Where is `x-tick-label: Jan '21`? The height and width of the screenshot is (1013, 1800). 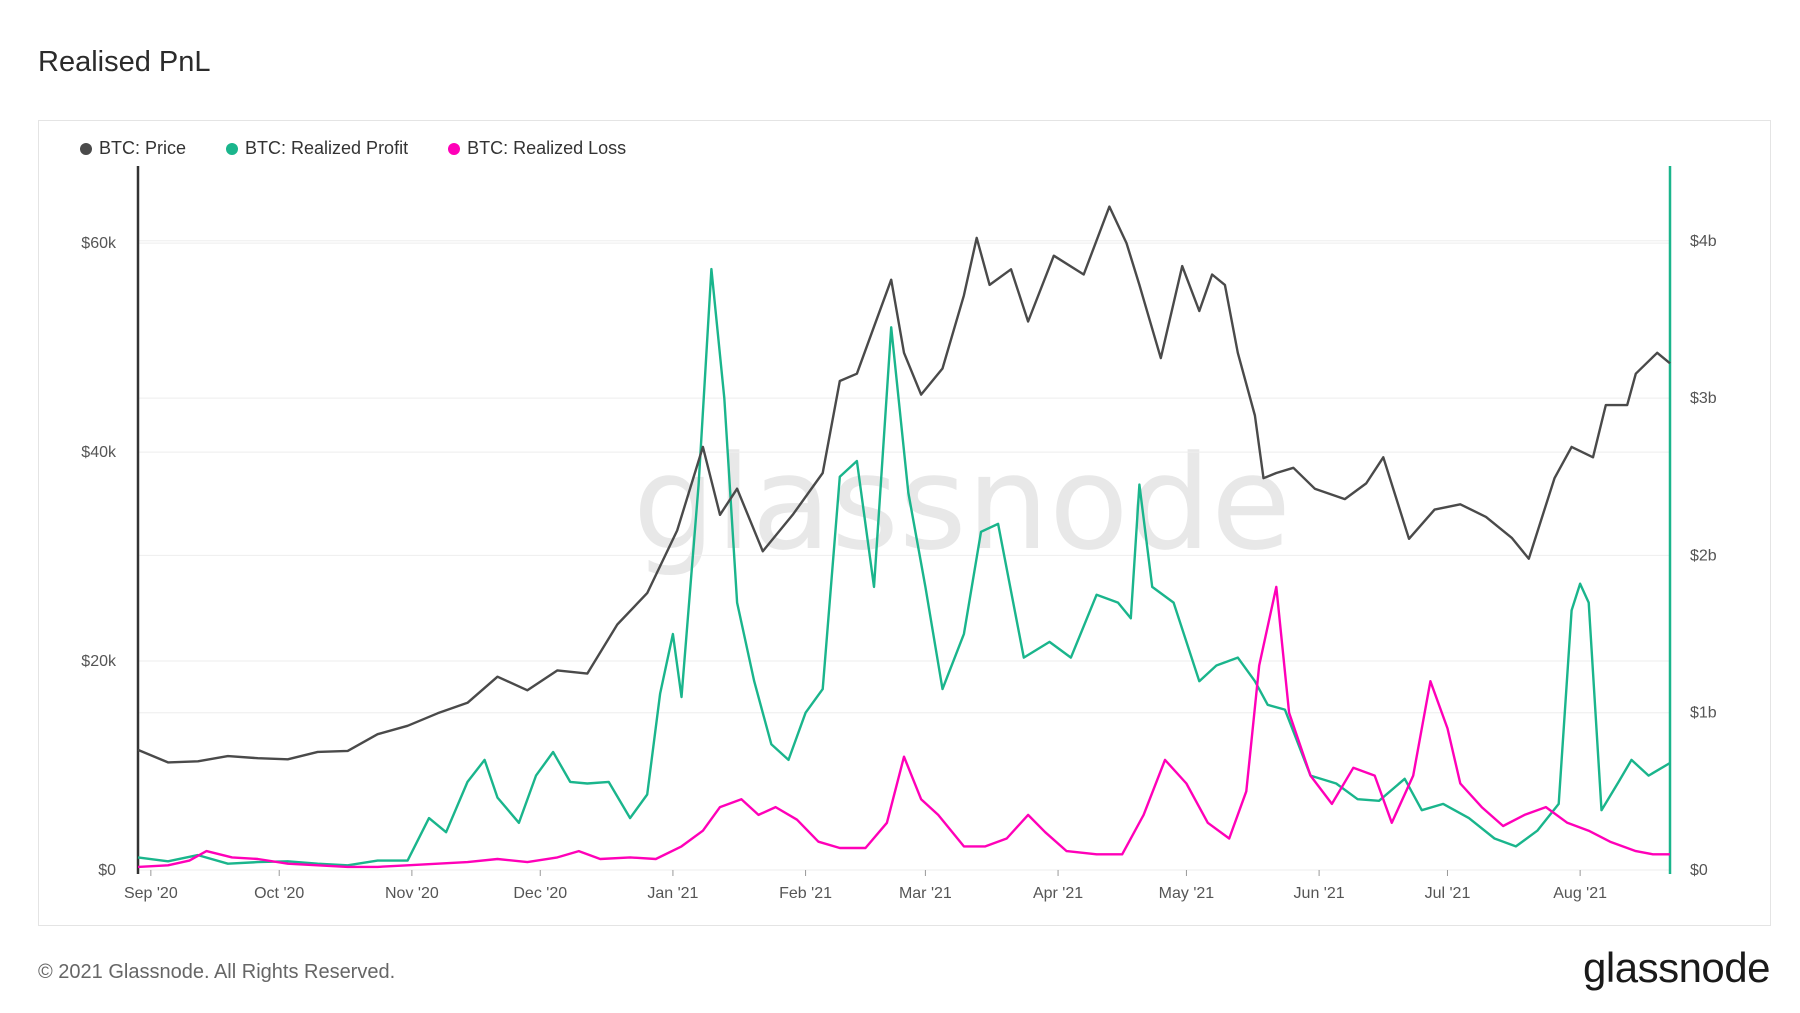
x-tick-label: Jan '21 is located at coordinates (672, 893).